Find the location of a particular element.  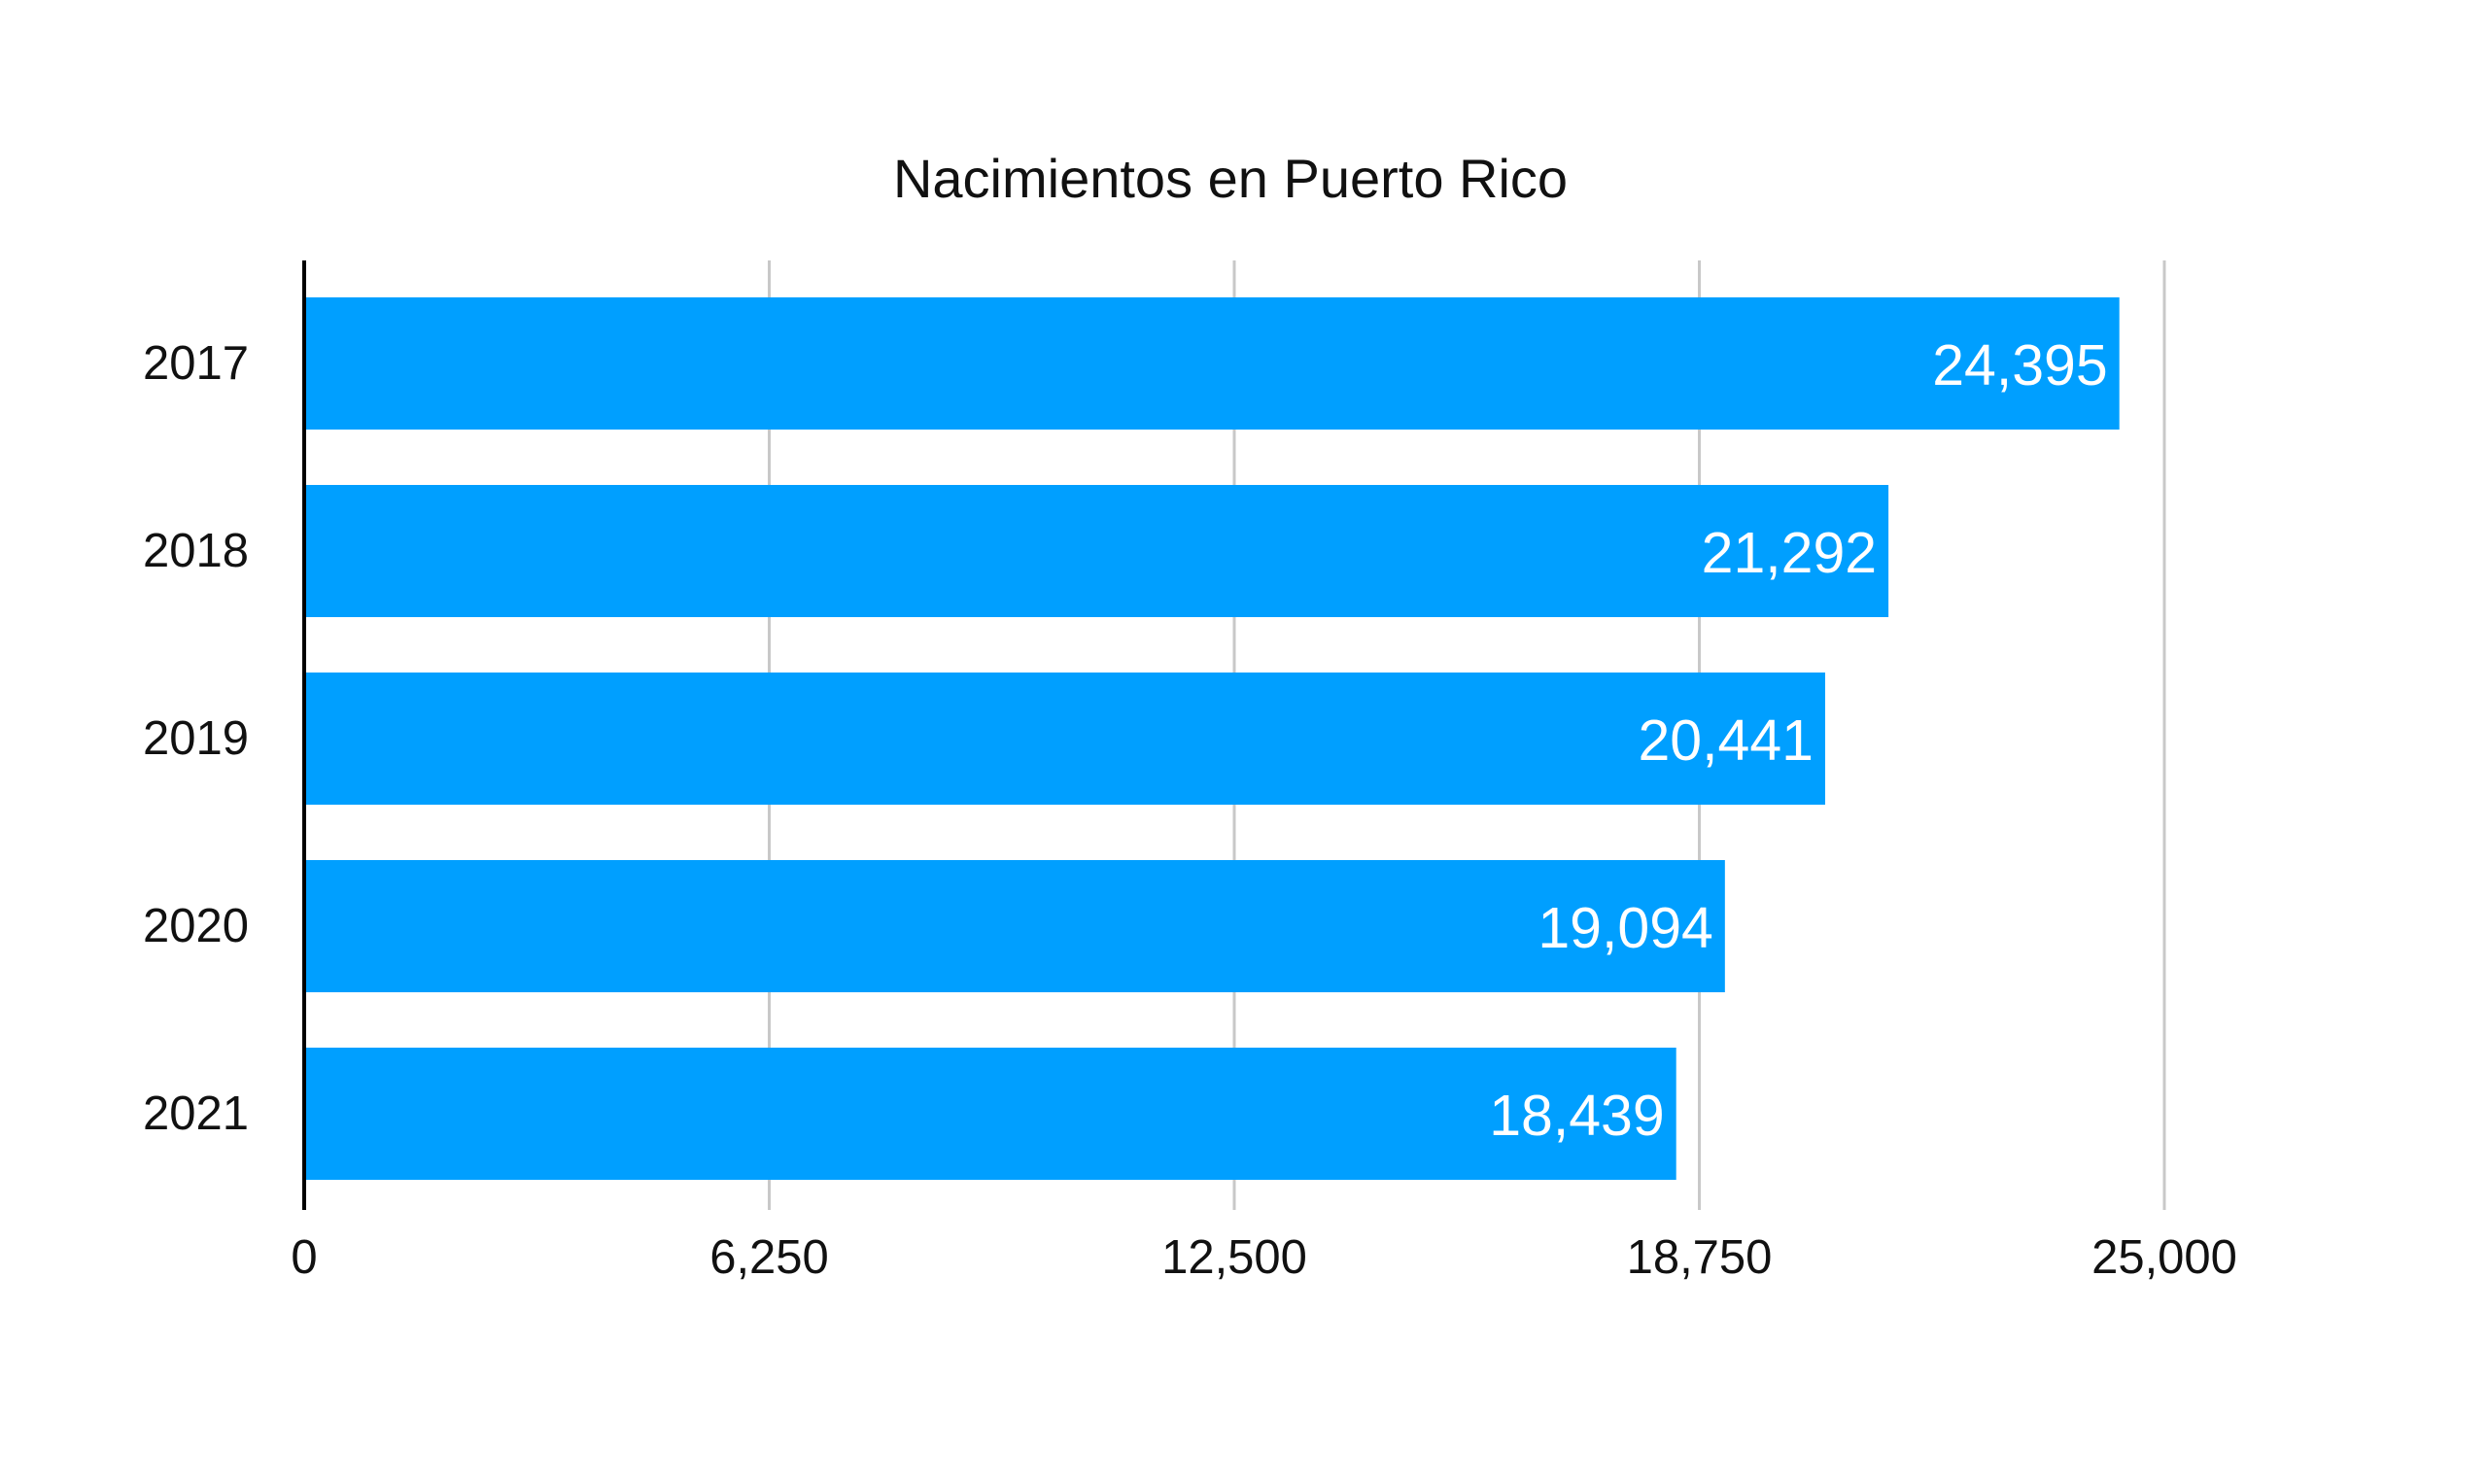

category-label: 2018 is located at coordinates (196, 551).